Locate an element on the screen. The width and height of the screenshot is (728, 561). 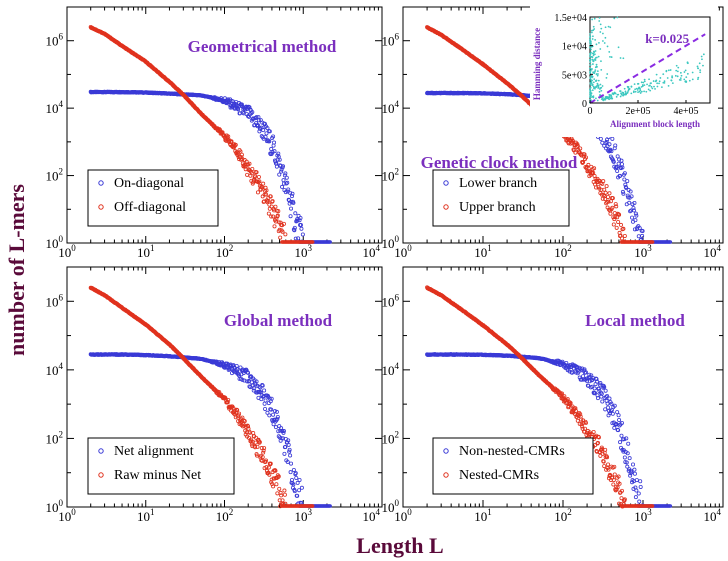
legend-box is located at coordinates (501, 198).